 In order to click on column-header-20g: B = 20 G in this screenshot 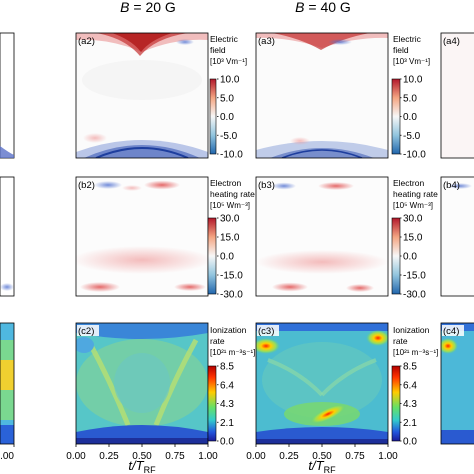, I will do `click(148, 7)`.